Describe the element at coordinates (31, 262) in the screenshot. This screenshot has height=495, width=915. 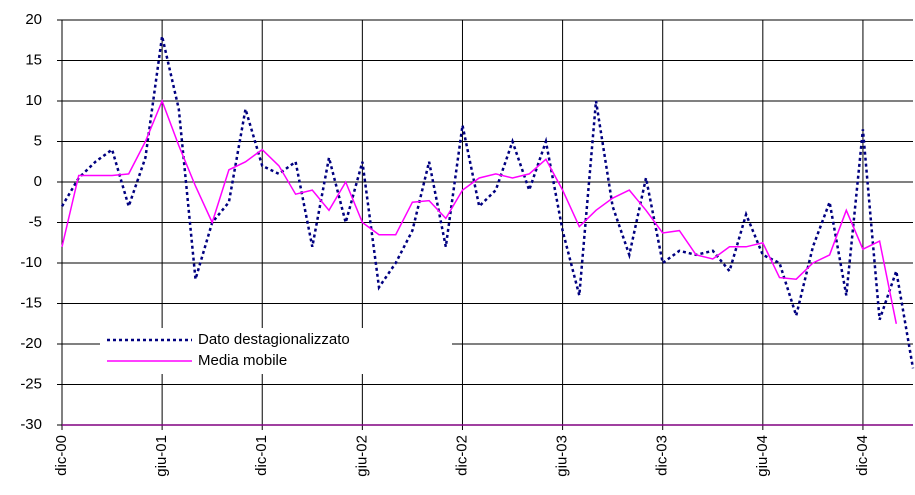
I see `y-tick-label: -10` at that location.